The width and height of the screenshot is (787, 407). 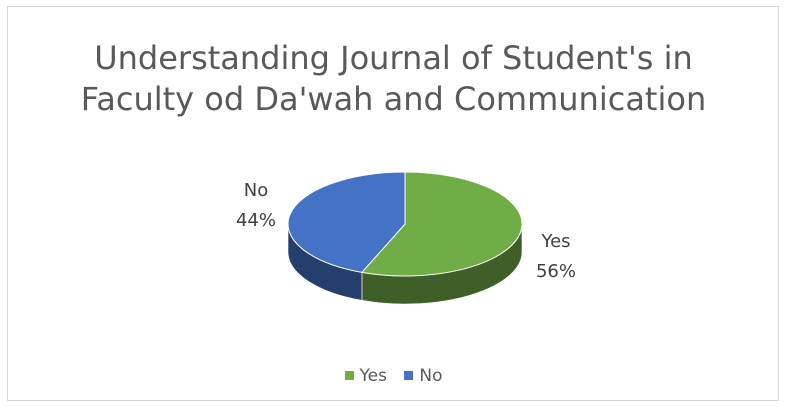 I want to click on legend-item-yes: Yes, so click(x=365, y=375).